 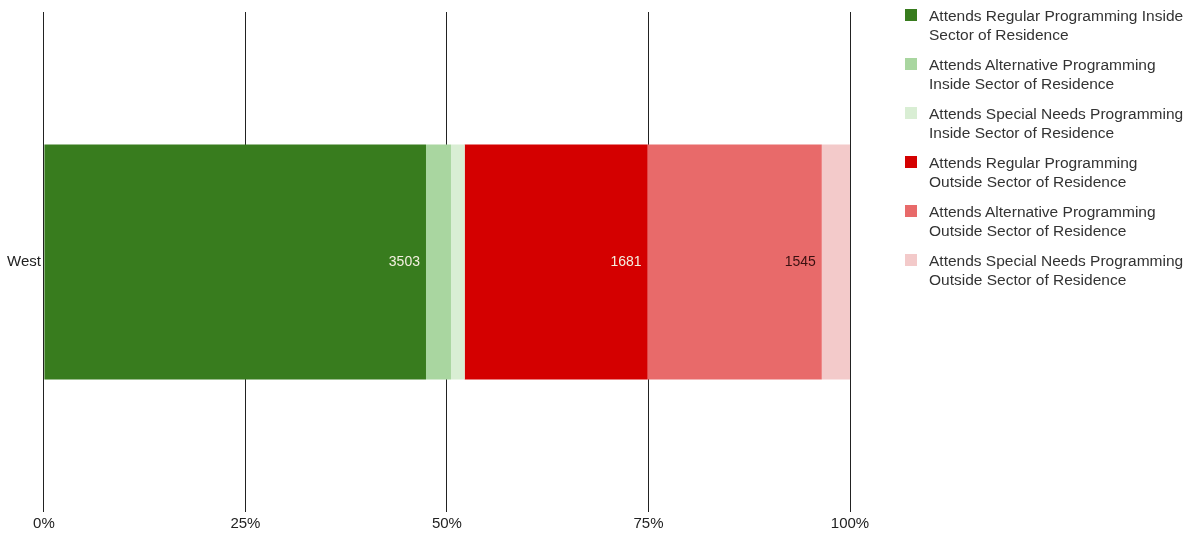 What do you see at coordinates (404, 260) in the screenshot?
I see `annotation: 3503` at bounding box center [404, 260].